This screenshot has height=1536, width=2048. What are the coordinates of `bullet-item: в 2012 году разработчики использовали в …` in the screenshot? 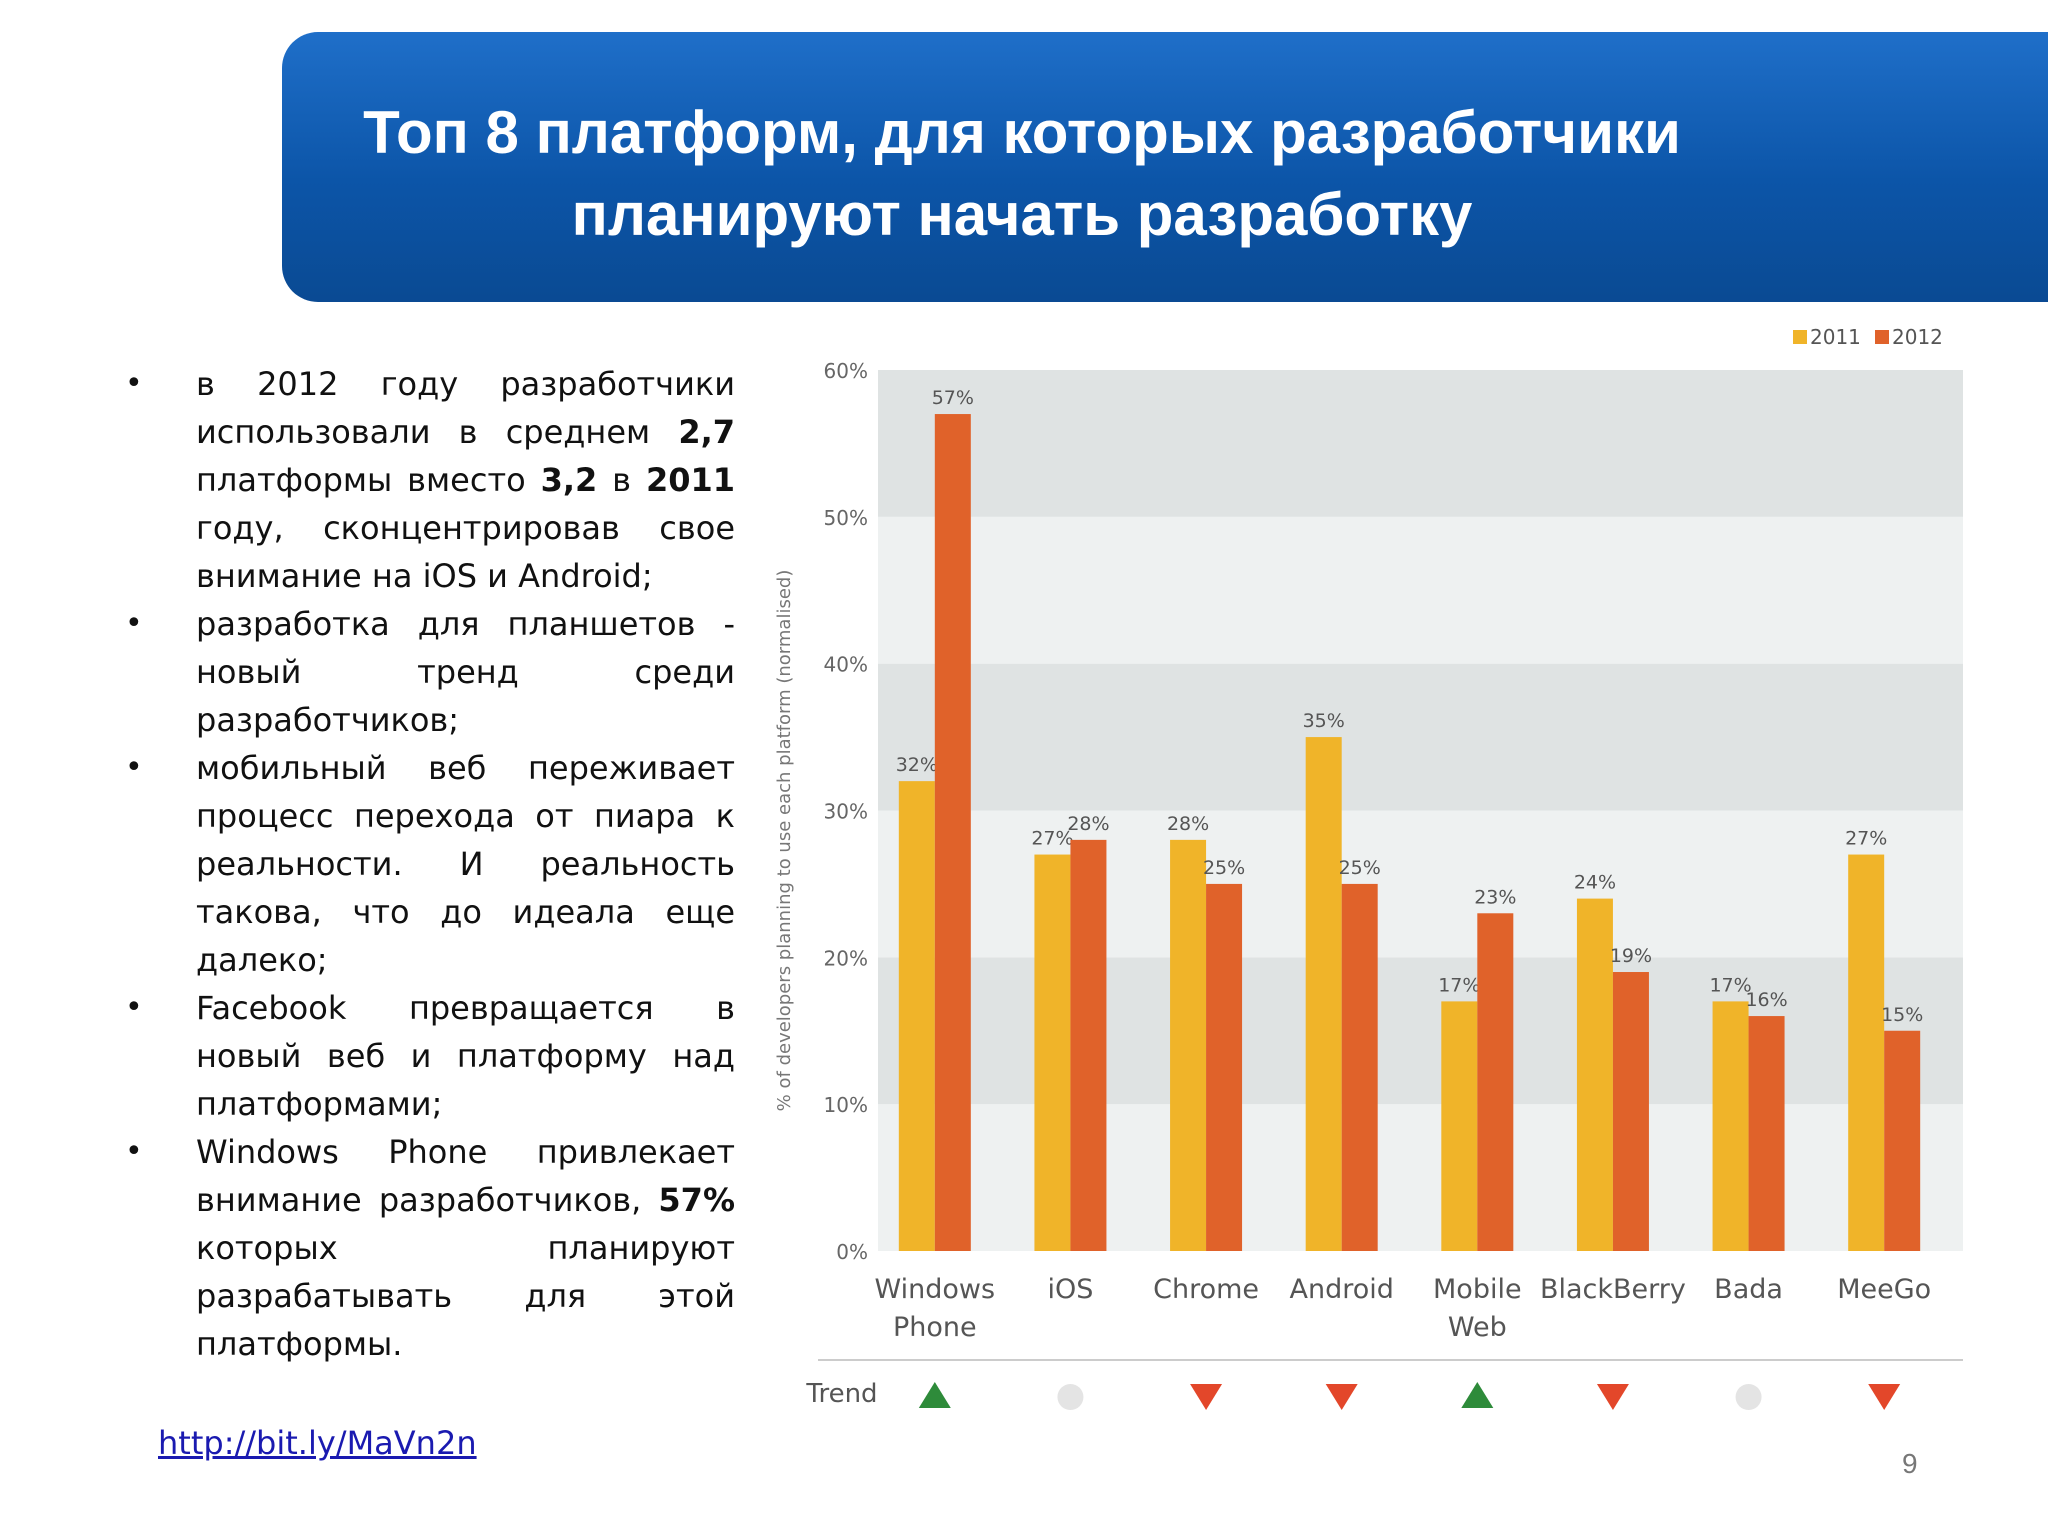 It's located at (430, 480).